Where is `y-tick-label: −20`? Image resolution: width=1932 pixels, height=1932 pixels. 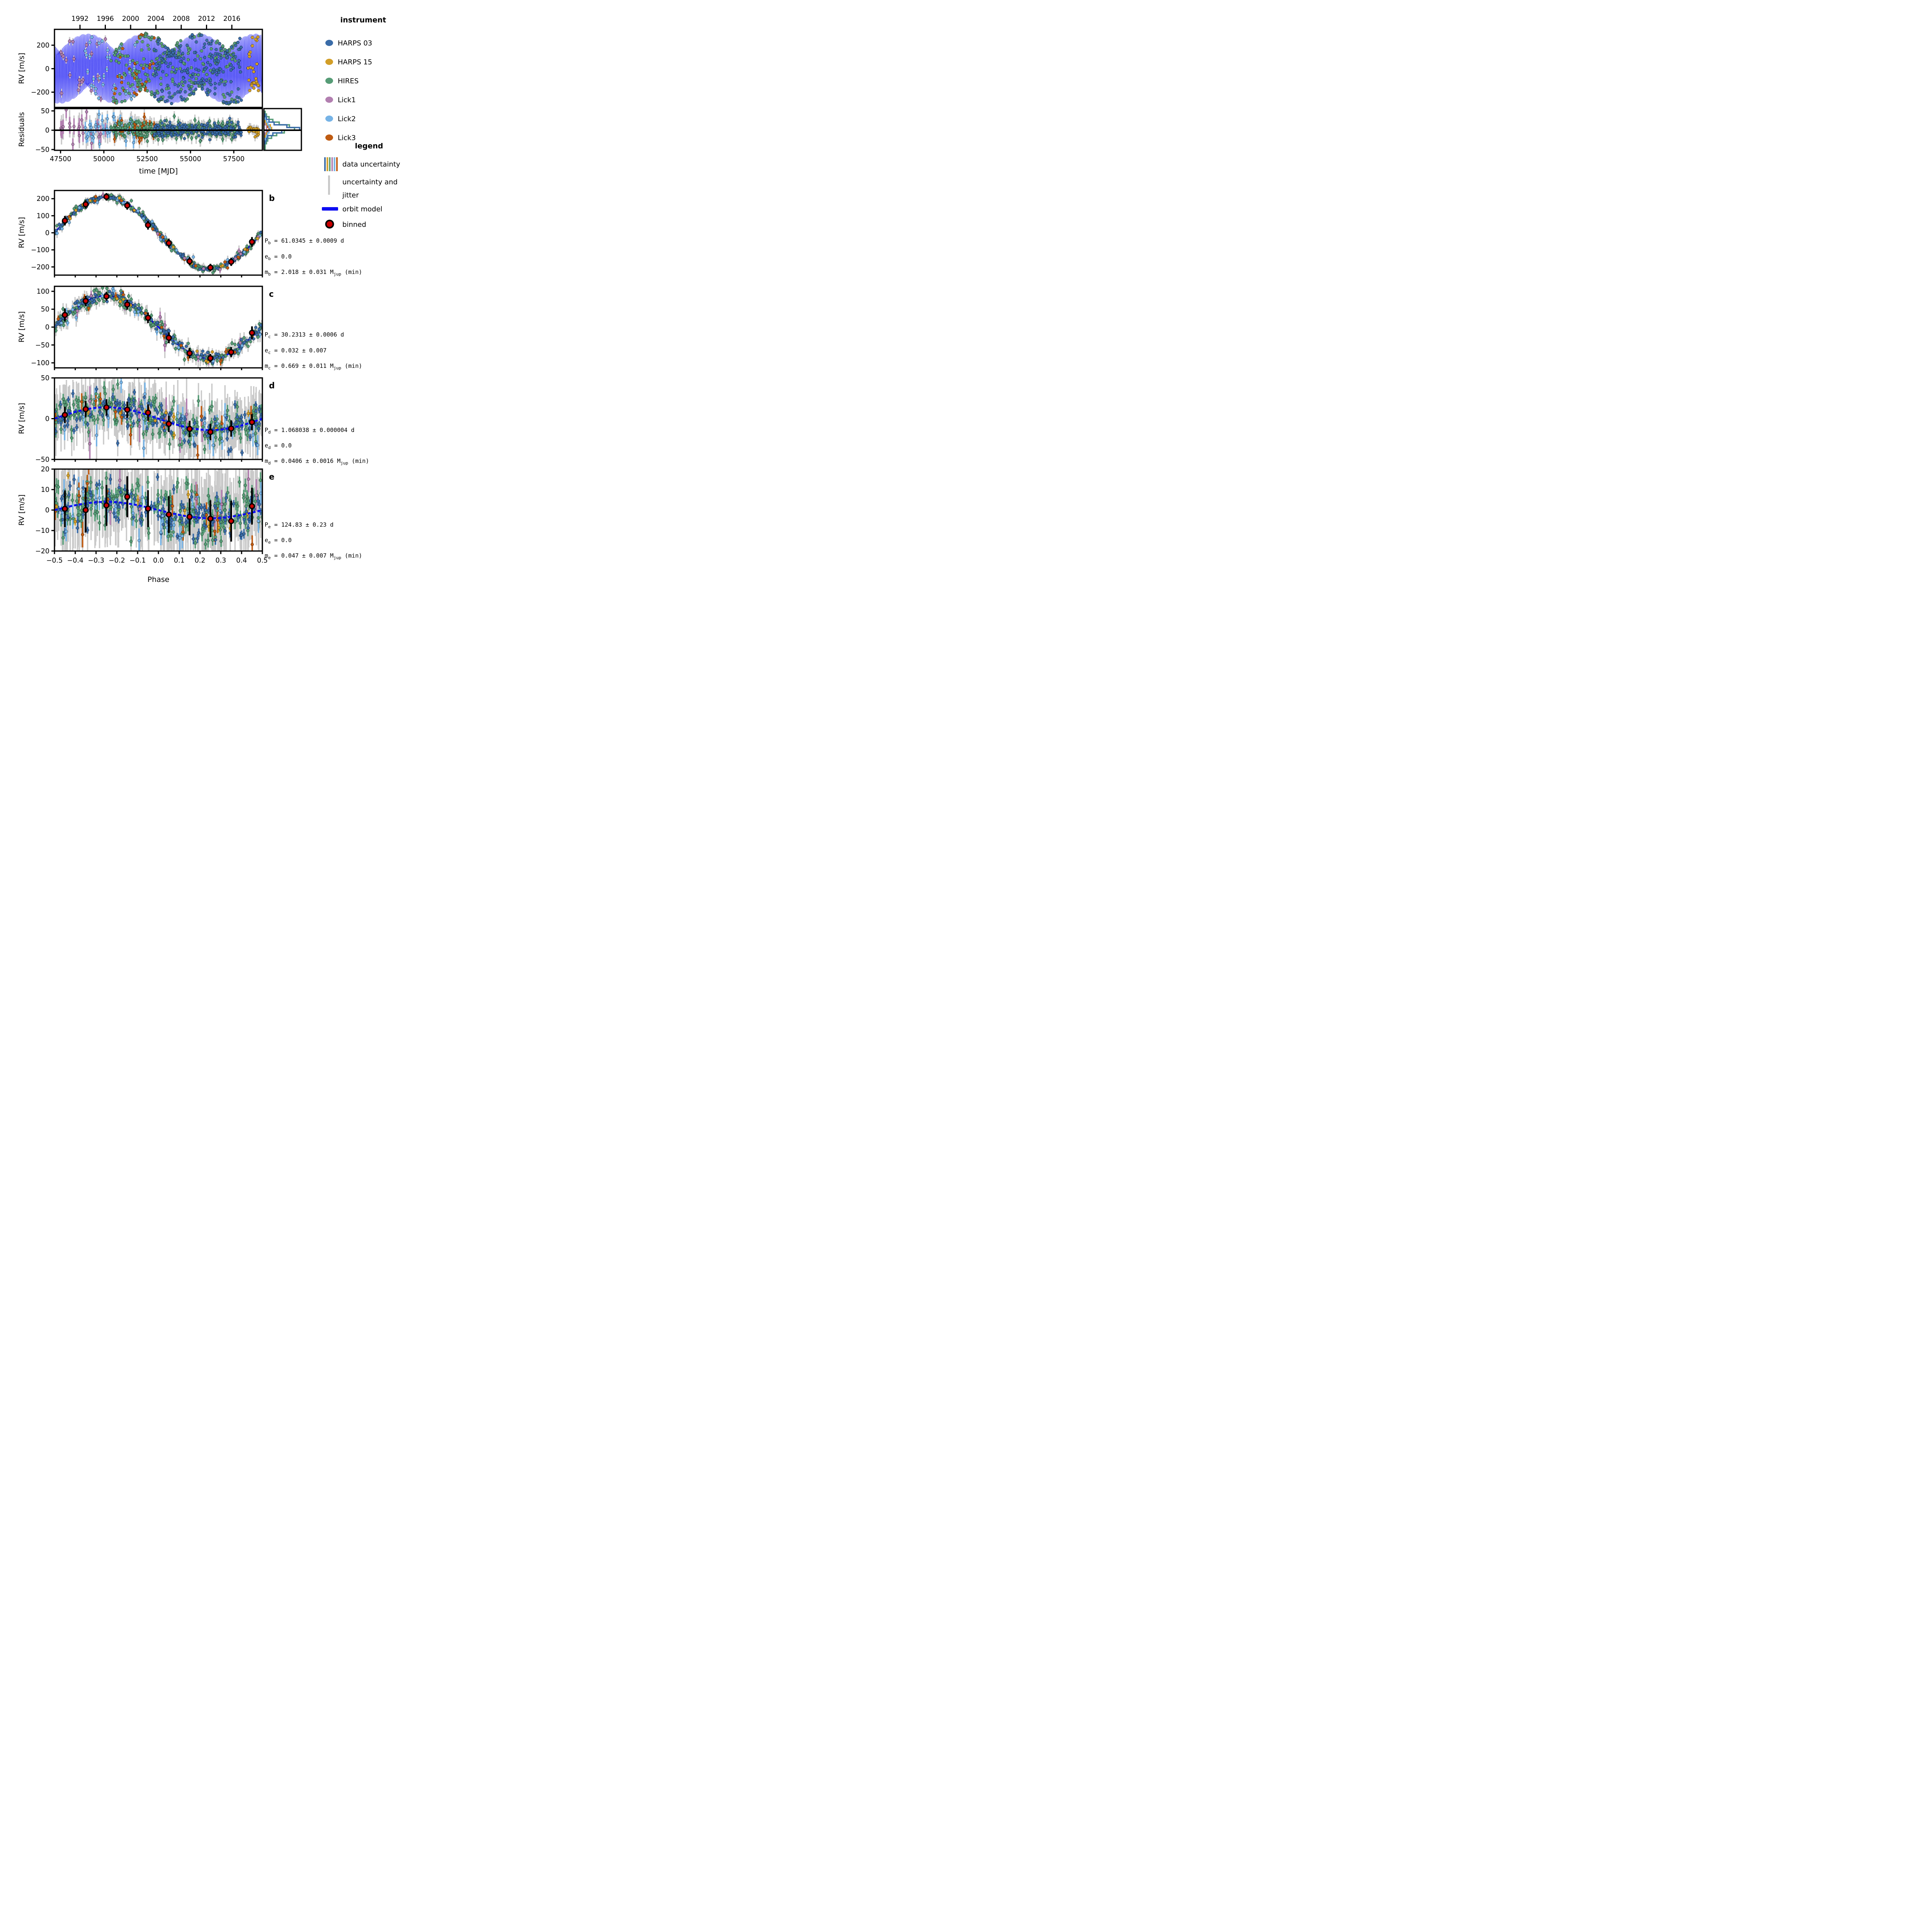 y-tick-label: −20 is located at coordinates (42, 551).